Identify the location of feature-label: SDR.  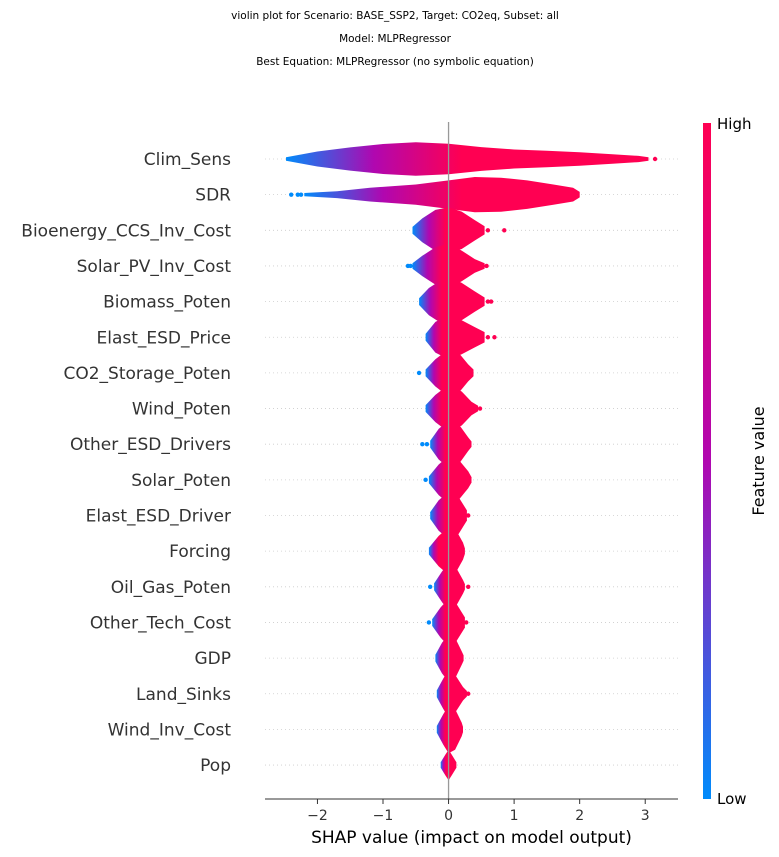
(213, 196).